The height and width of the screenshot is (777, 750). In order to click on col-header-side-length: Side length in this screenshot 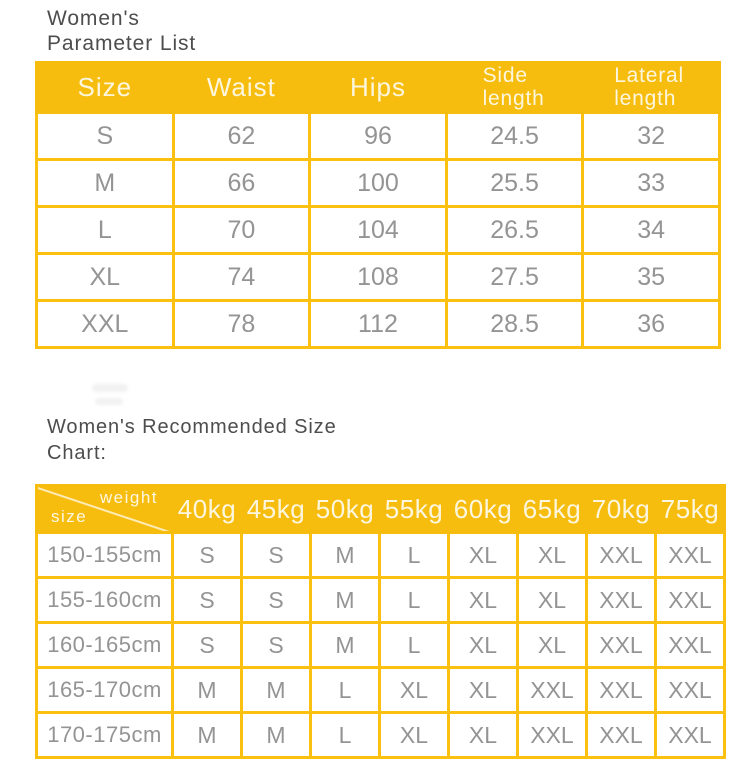, I will do `click(514, 87)`.